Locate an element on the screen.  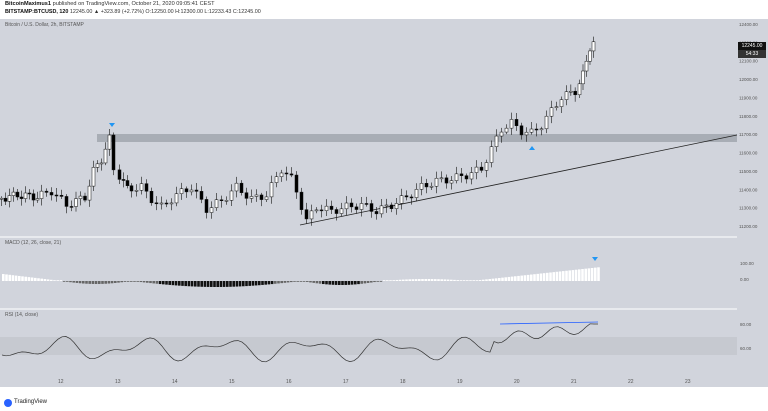
price-tick-label: 12100.00 is located at coordinates (748, 61).